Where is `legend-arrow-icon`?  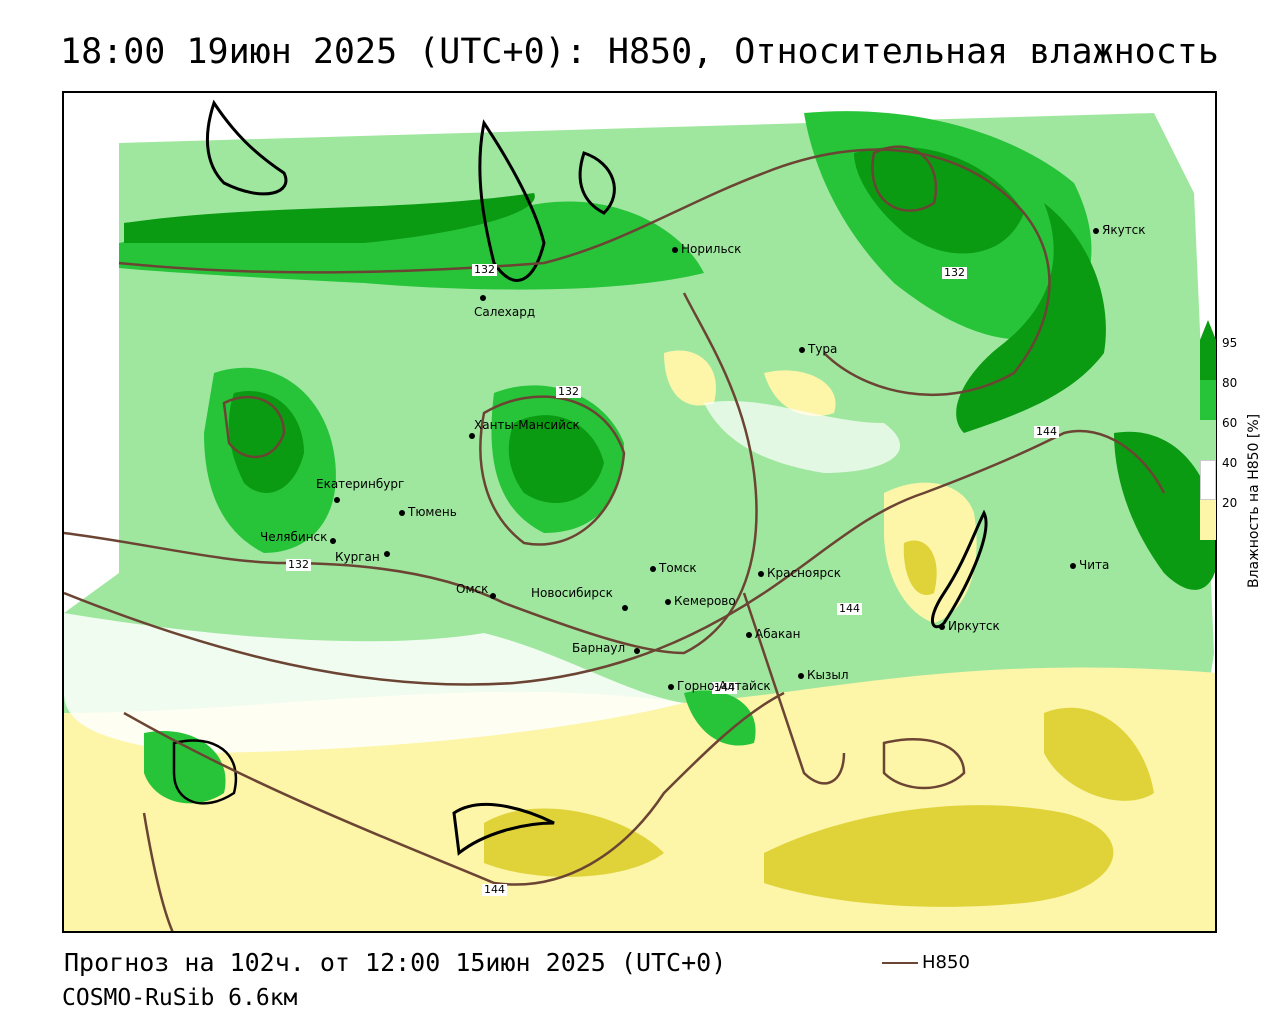
legend-arrow-icon is located at coordinates (1208, 330).